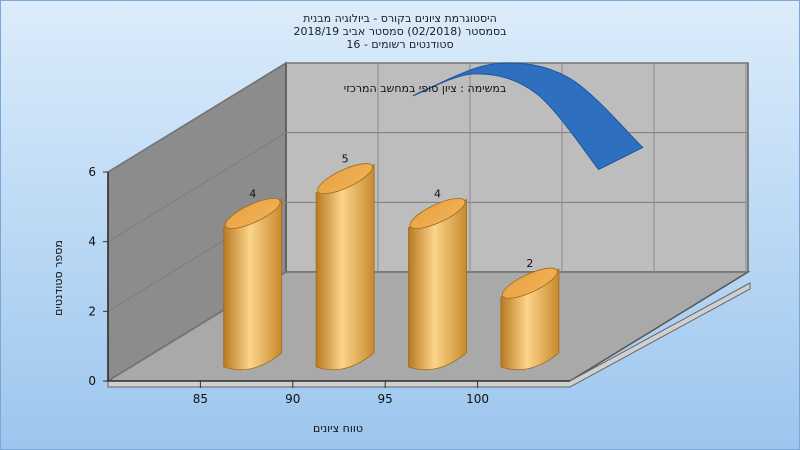 This screenshot has height=450, width=800. What do you see at coordinates (338, 428) in the screenshot?
I see `x-axis-label: טווח ציונים` at bounding box center [338, 428].